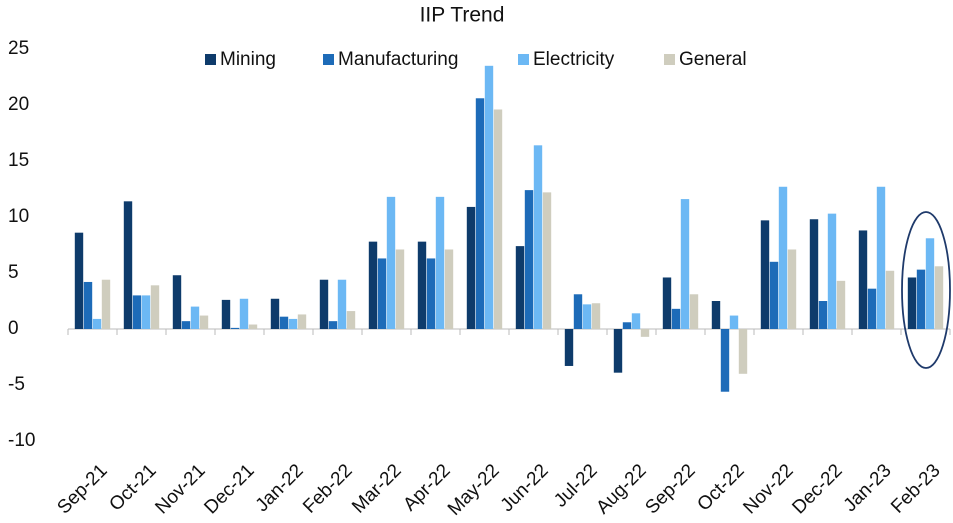  What do you see at coordinates (525, 488) in the screenshot?
I see `x-tick-label: Jun-22` at bounding box center [525, 488].